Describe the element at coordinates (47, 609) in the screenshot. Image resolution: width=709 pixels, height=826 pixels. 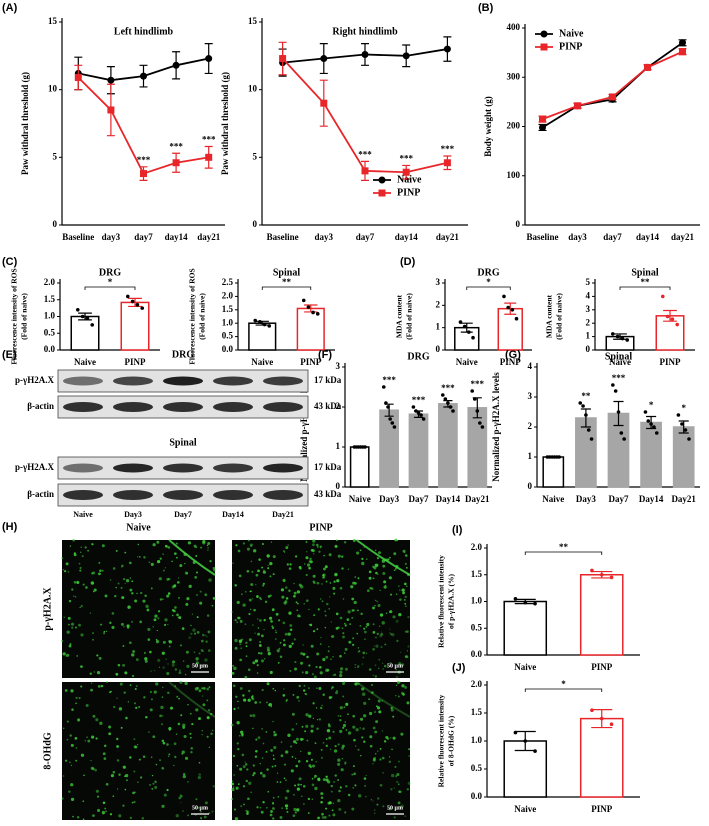
I see `row-label: p-γH2A.X` at that location.